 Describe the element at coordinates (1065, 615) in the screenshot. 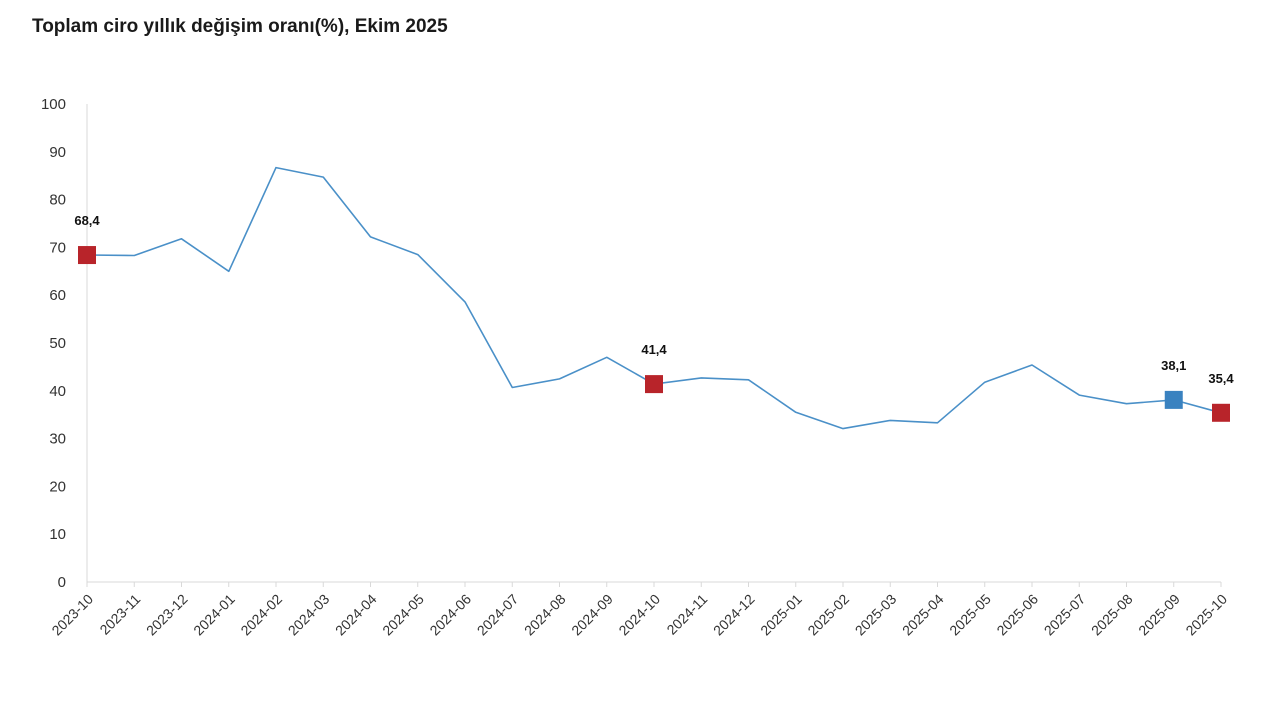

I see `x-tick-label: 2025-07` at that location.